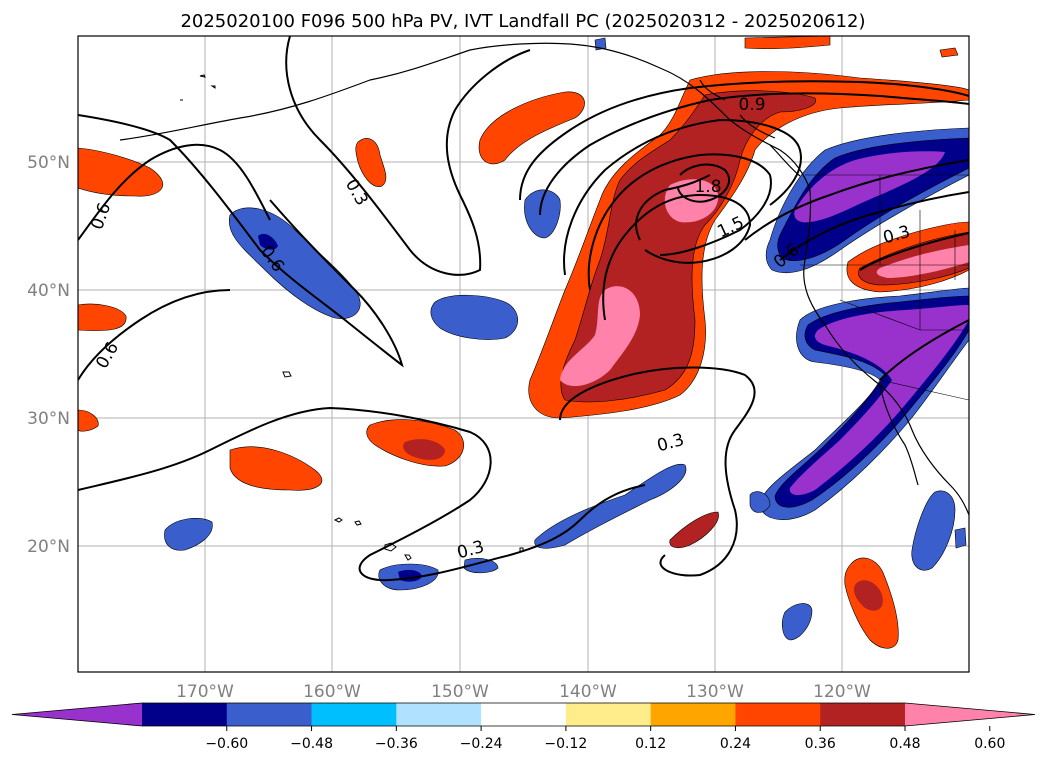  I want to click on colorbar-outline, so click(523, 714).